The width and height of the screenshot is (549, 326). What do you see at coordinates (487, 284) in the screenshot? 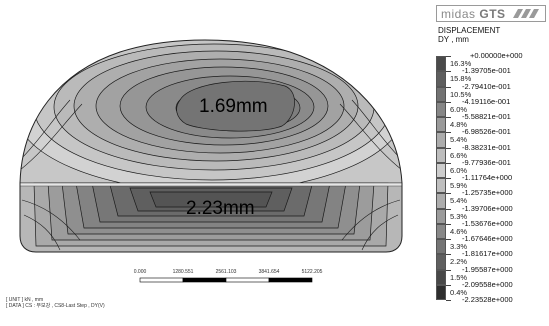
I see `legend-value: -2.09558e+000` at bounding box center [487, 284].